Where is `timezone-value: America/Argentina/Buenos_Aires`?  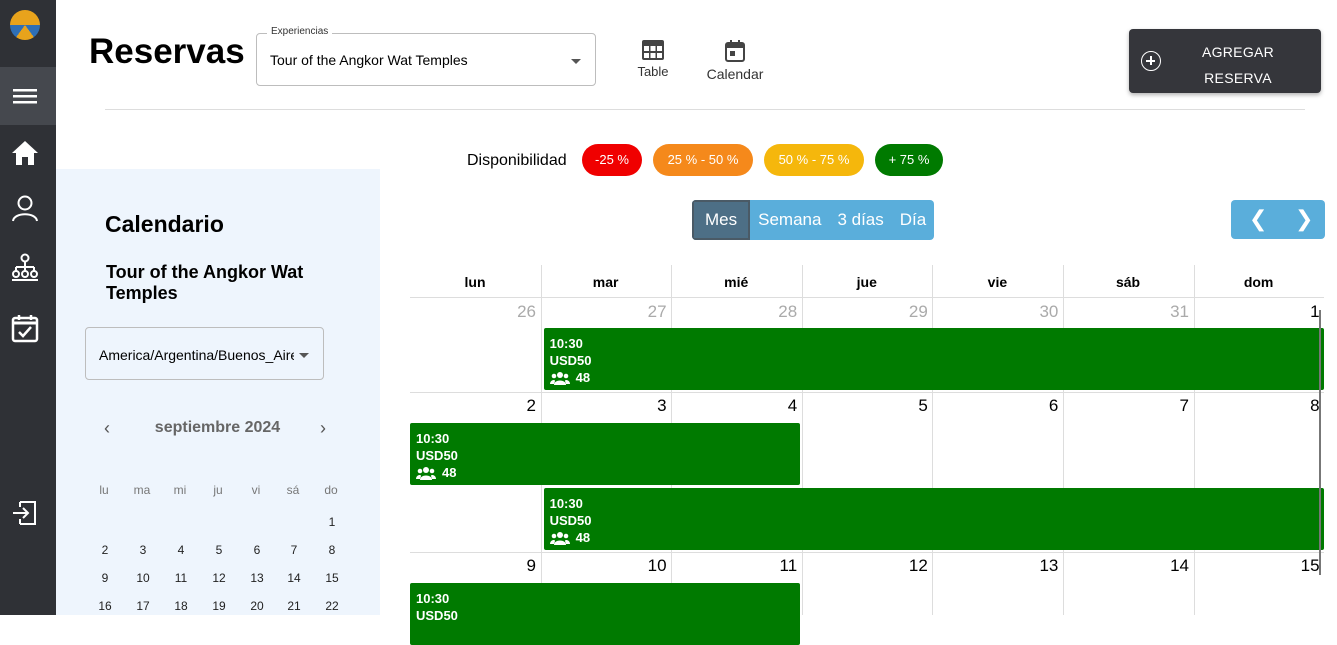 timezone-value: America/Argentina/Buenos_Aires is located at coordinates (196, 355).